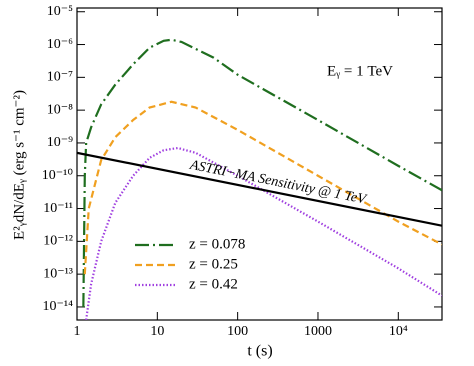  I want to click on y-tick-label: 10⁻¹², so click(58, 241).